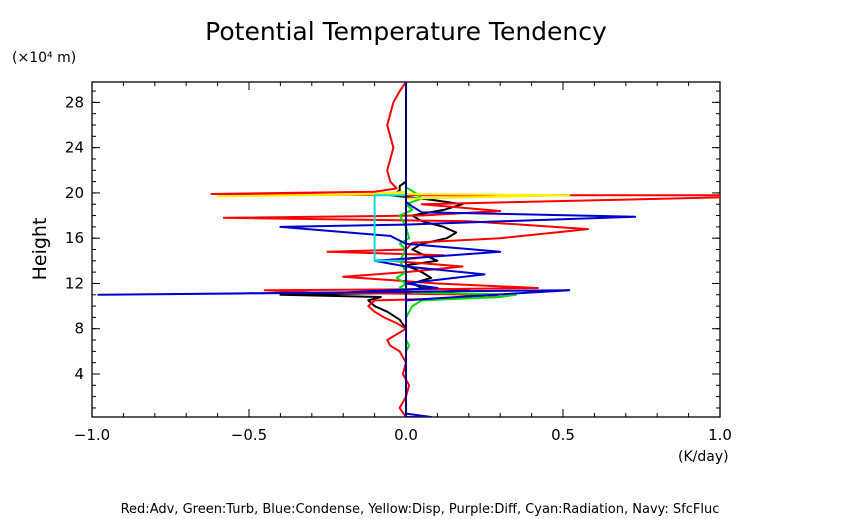 Image resolution: width=854 pixels, height=519 pixels. I want to click on y-unit-label: (×10⁴ m), so click(44, 58).